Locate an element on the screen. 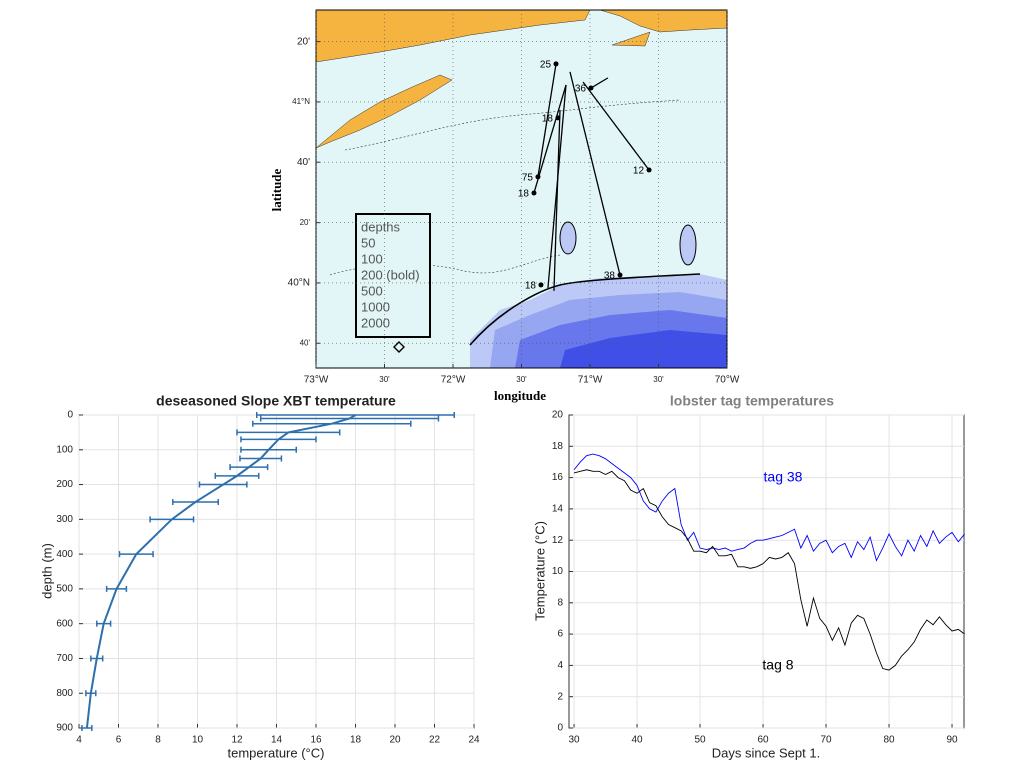 The height and width of the screenshot is (768, 1024). tag-label: 36 is located at coordinates (581, 89).